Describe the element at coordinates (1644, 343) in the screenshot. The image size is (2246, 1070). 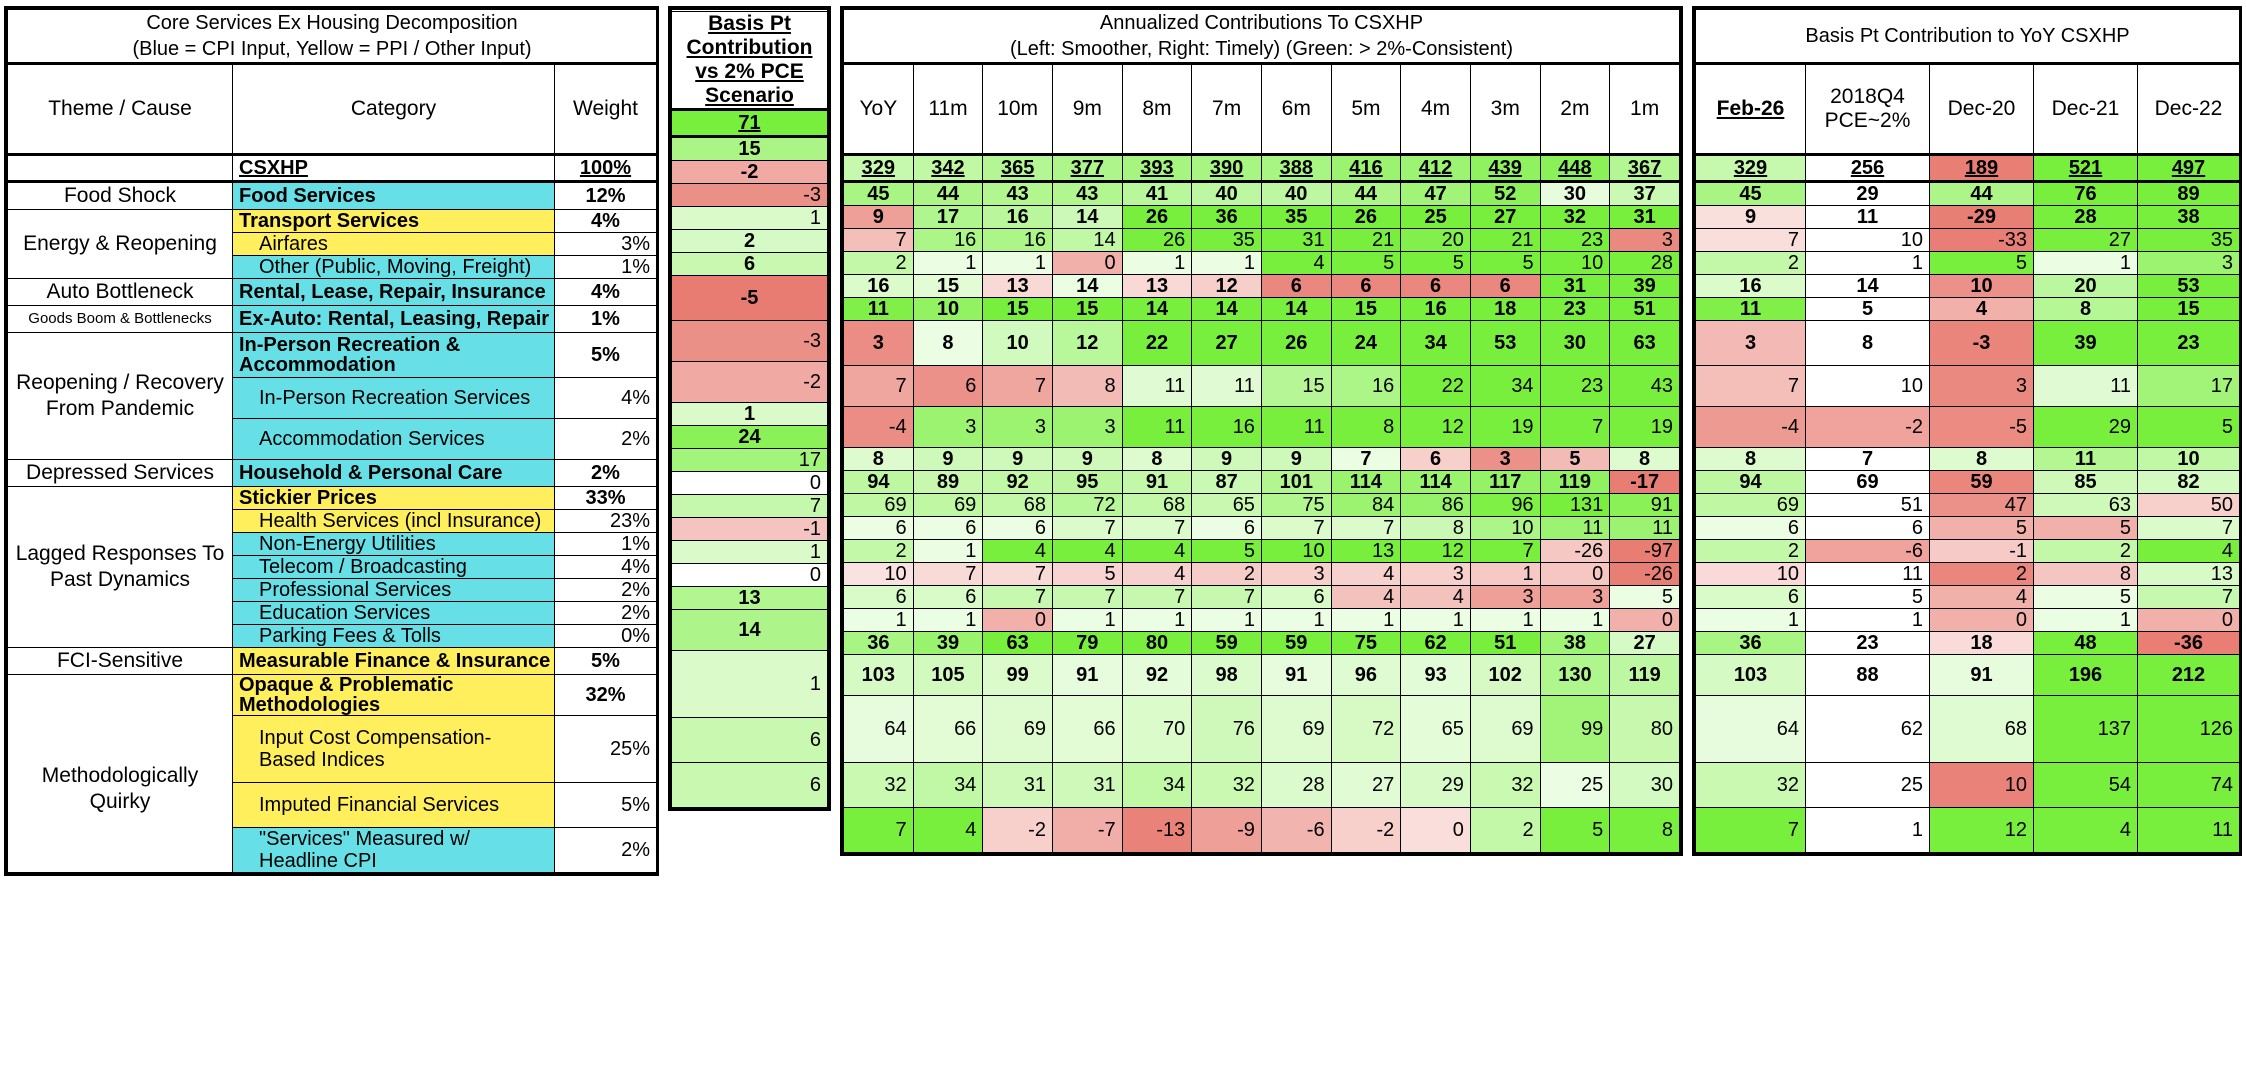
I see `annualized-value-cell: 63` at that location.